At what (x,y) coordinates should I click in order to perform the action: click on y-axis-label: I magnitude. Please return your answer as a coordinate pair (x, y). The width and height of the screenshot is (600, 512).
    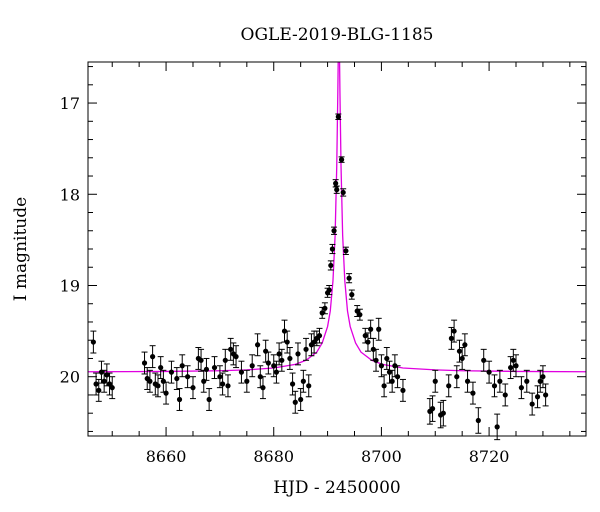
    Looking at the image, I should click on (21, 249).